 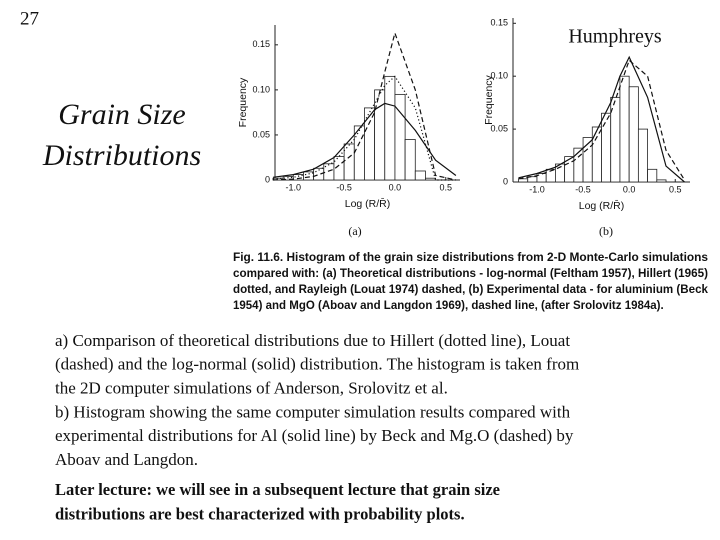 I want to click on panel-label: (b), so click(x=606, y=231).